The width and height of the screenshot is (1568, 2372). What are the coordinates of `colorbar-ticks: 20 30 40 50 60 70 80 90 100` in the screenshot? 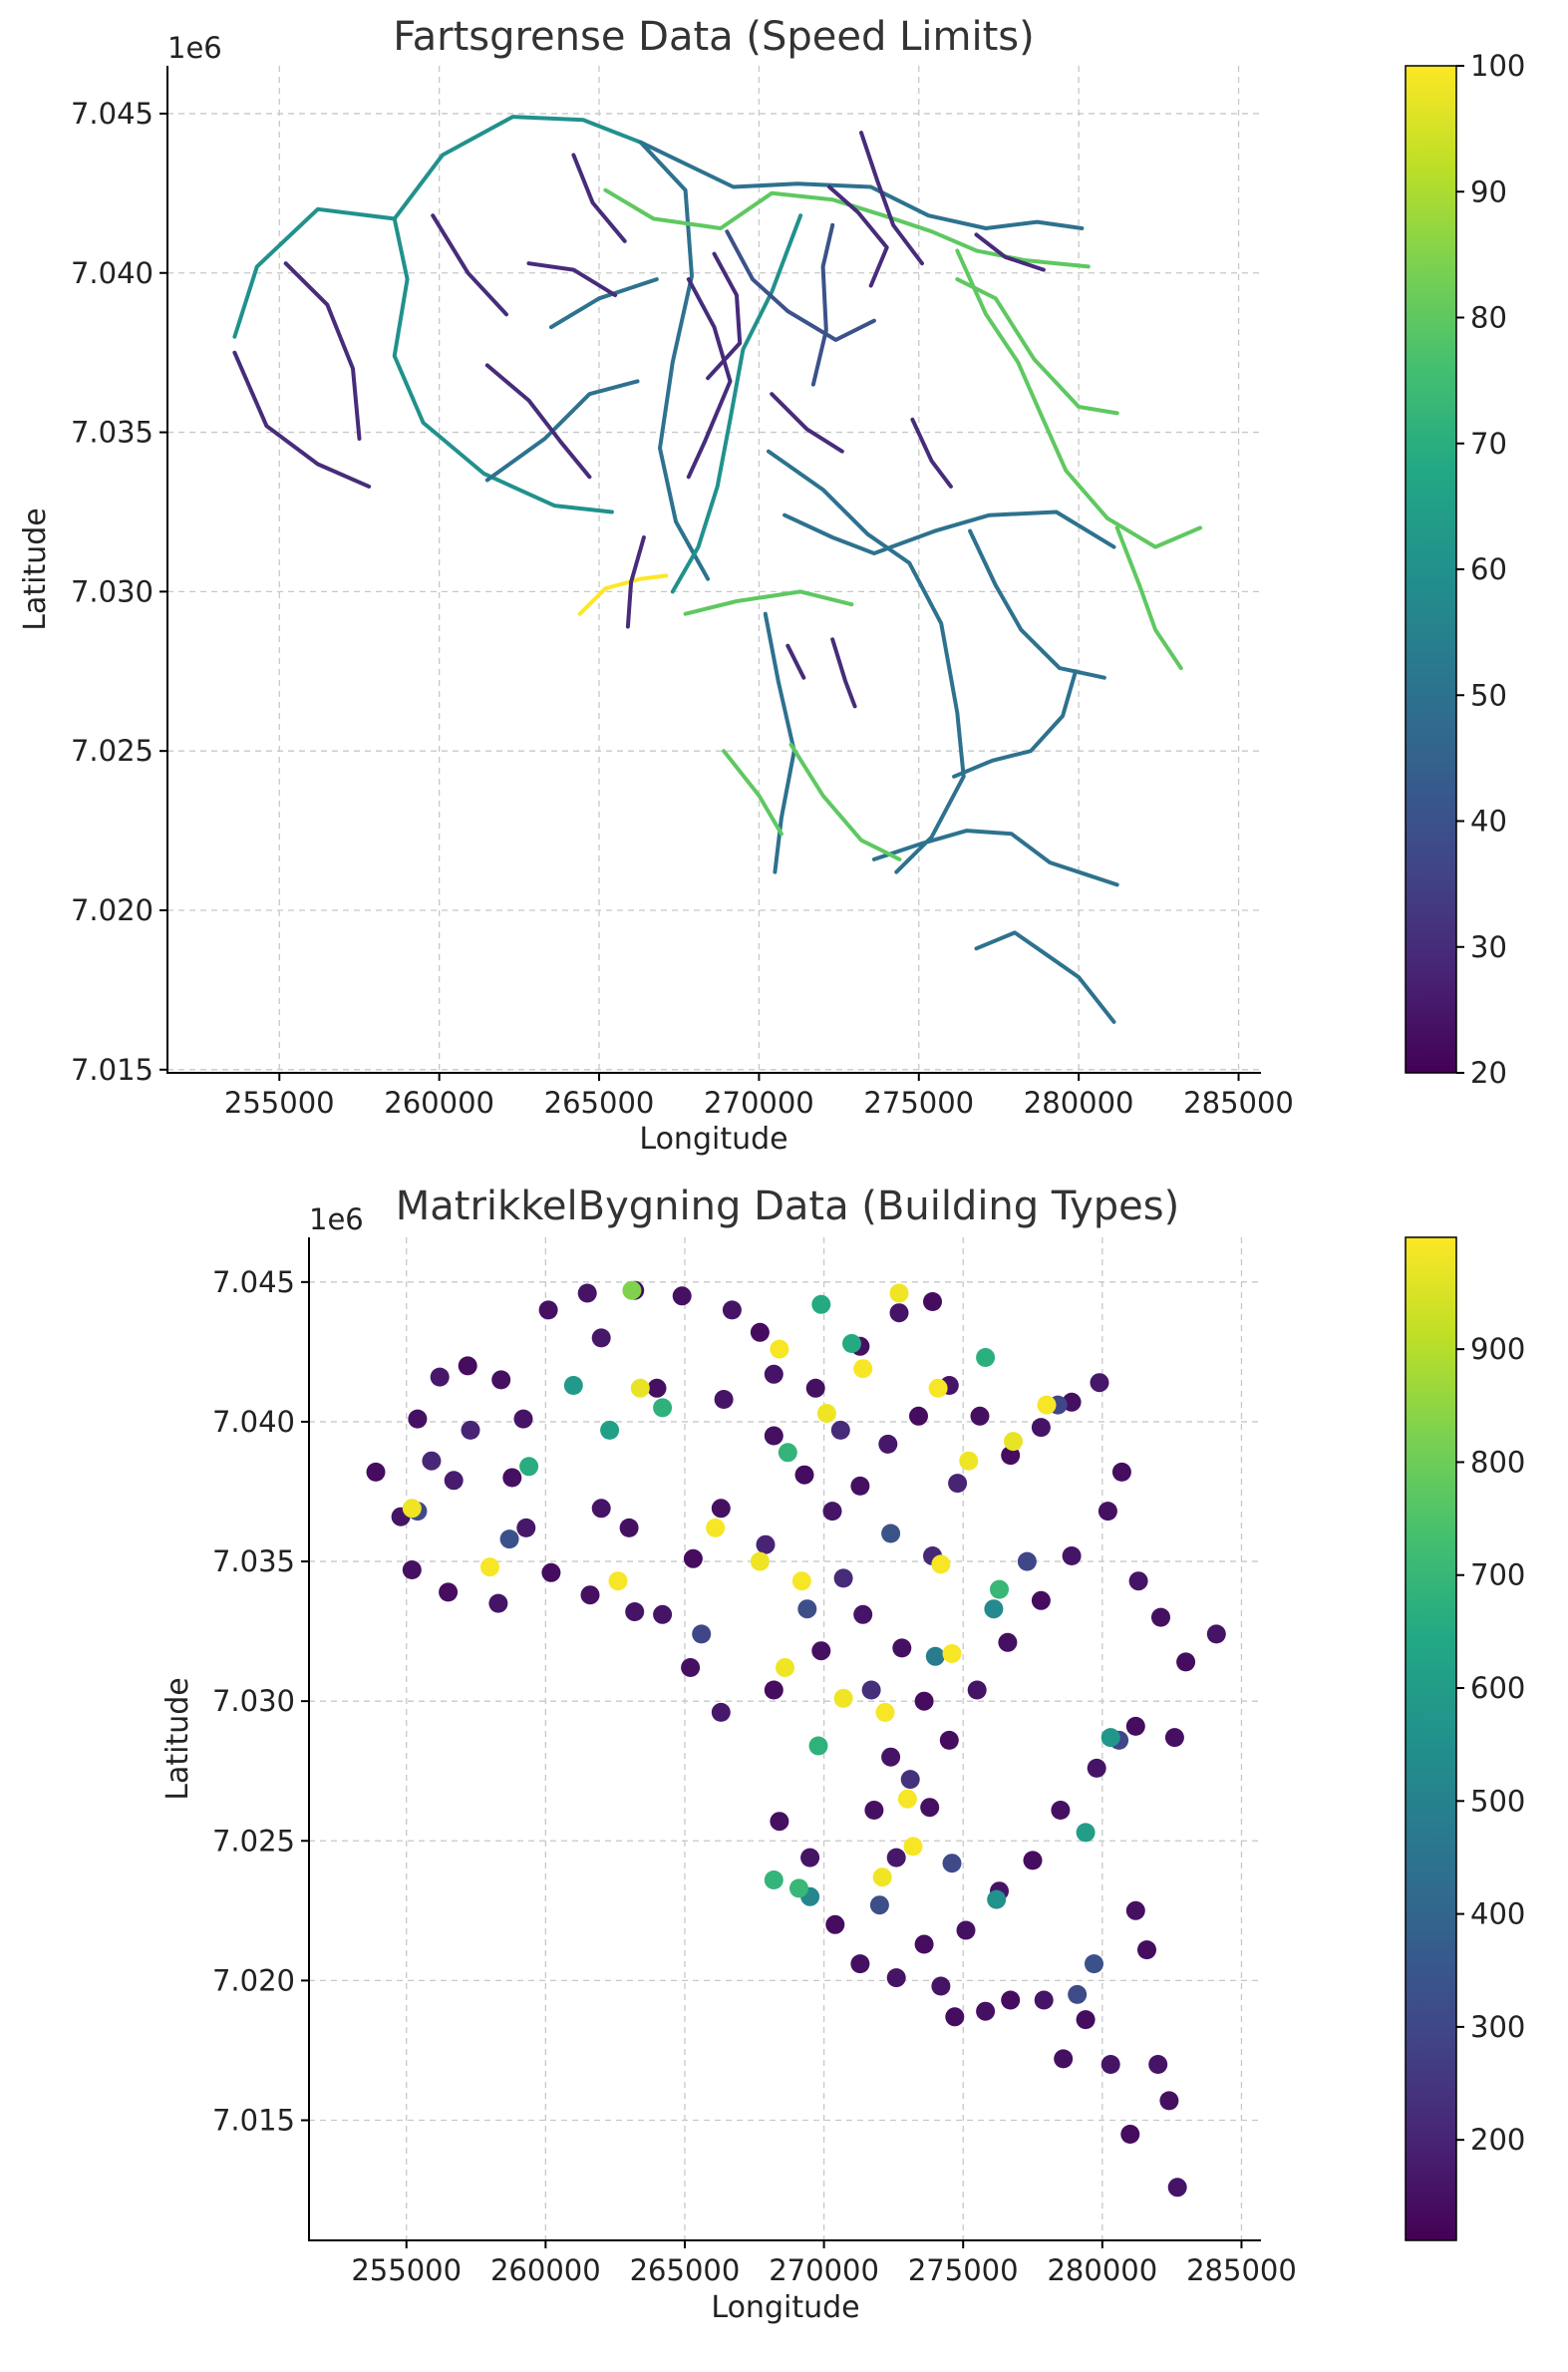 It's located at (1490, 569).